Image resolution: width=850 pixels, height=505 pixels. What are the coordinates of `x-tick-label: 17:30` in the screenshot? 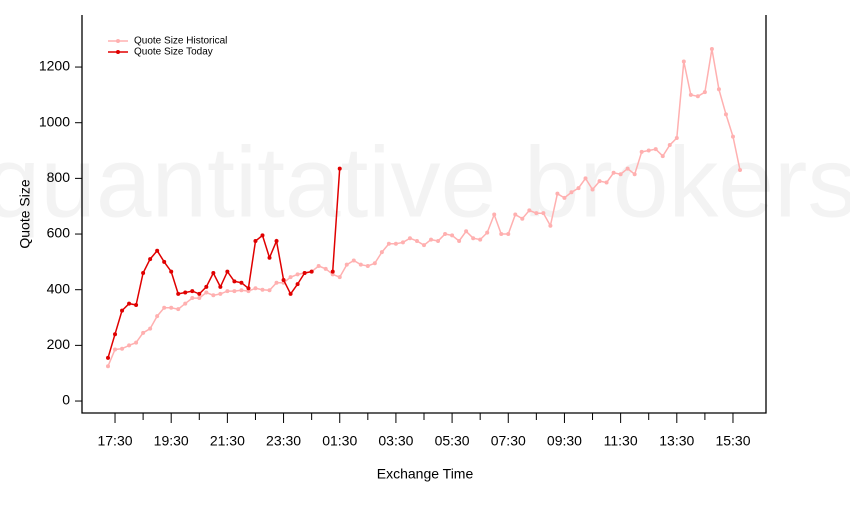 It's located at (114, 441).